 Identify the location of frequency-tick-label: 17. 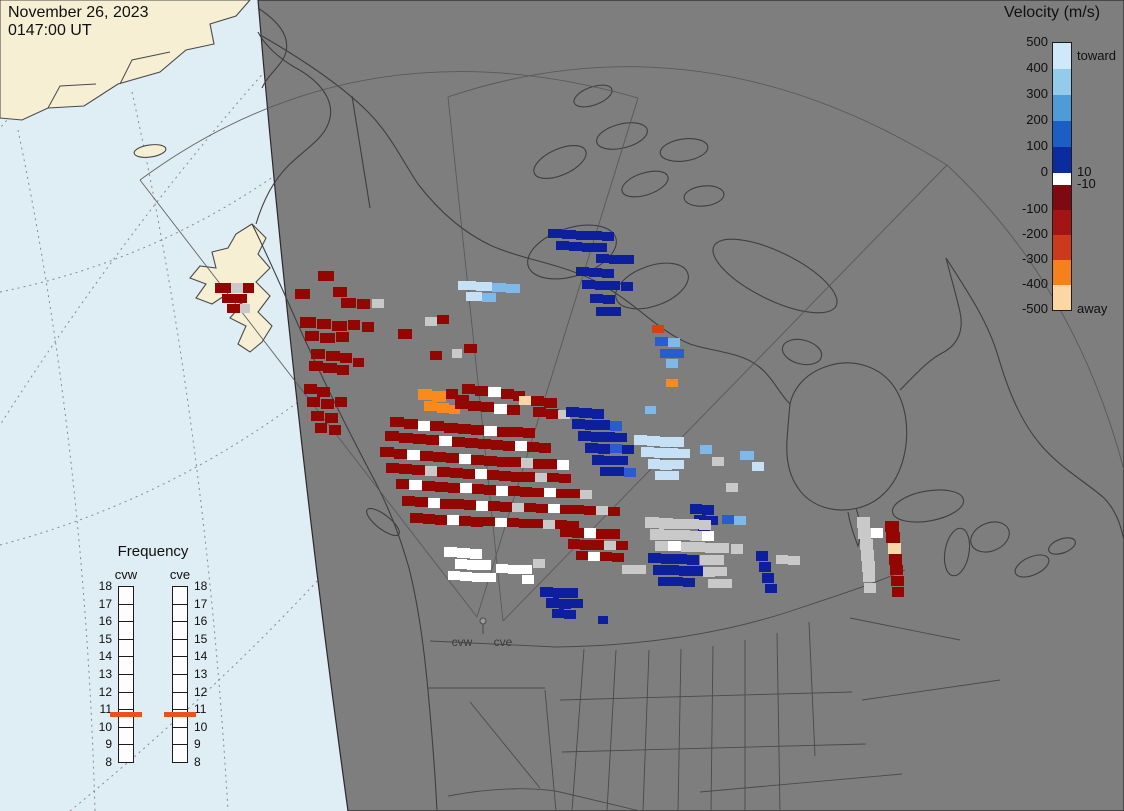
(105, 603).